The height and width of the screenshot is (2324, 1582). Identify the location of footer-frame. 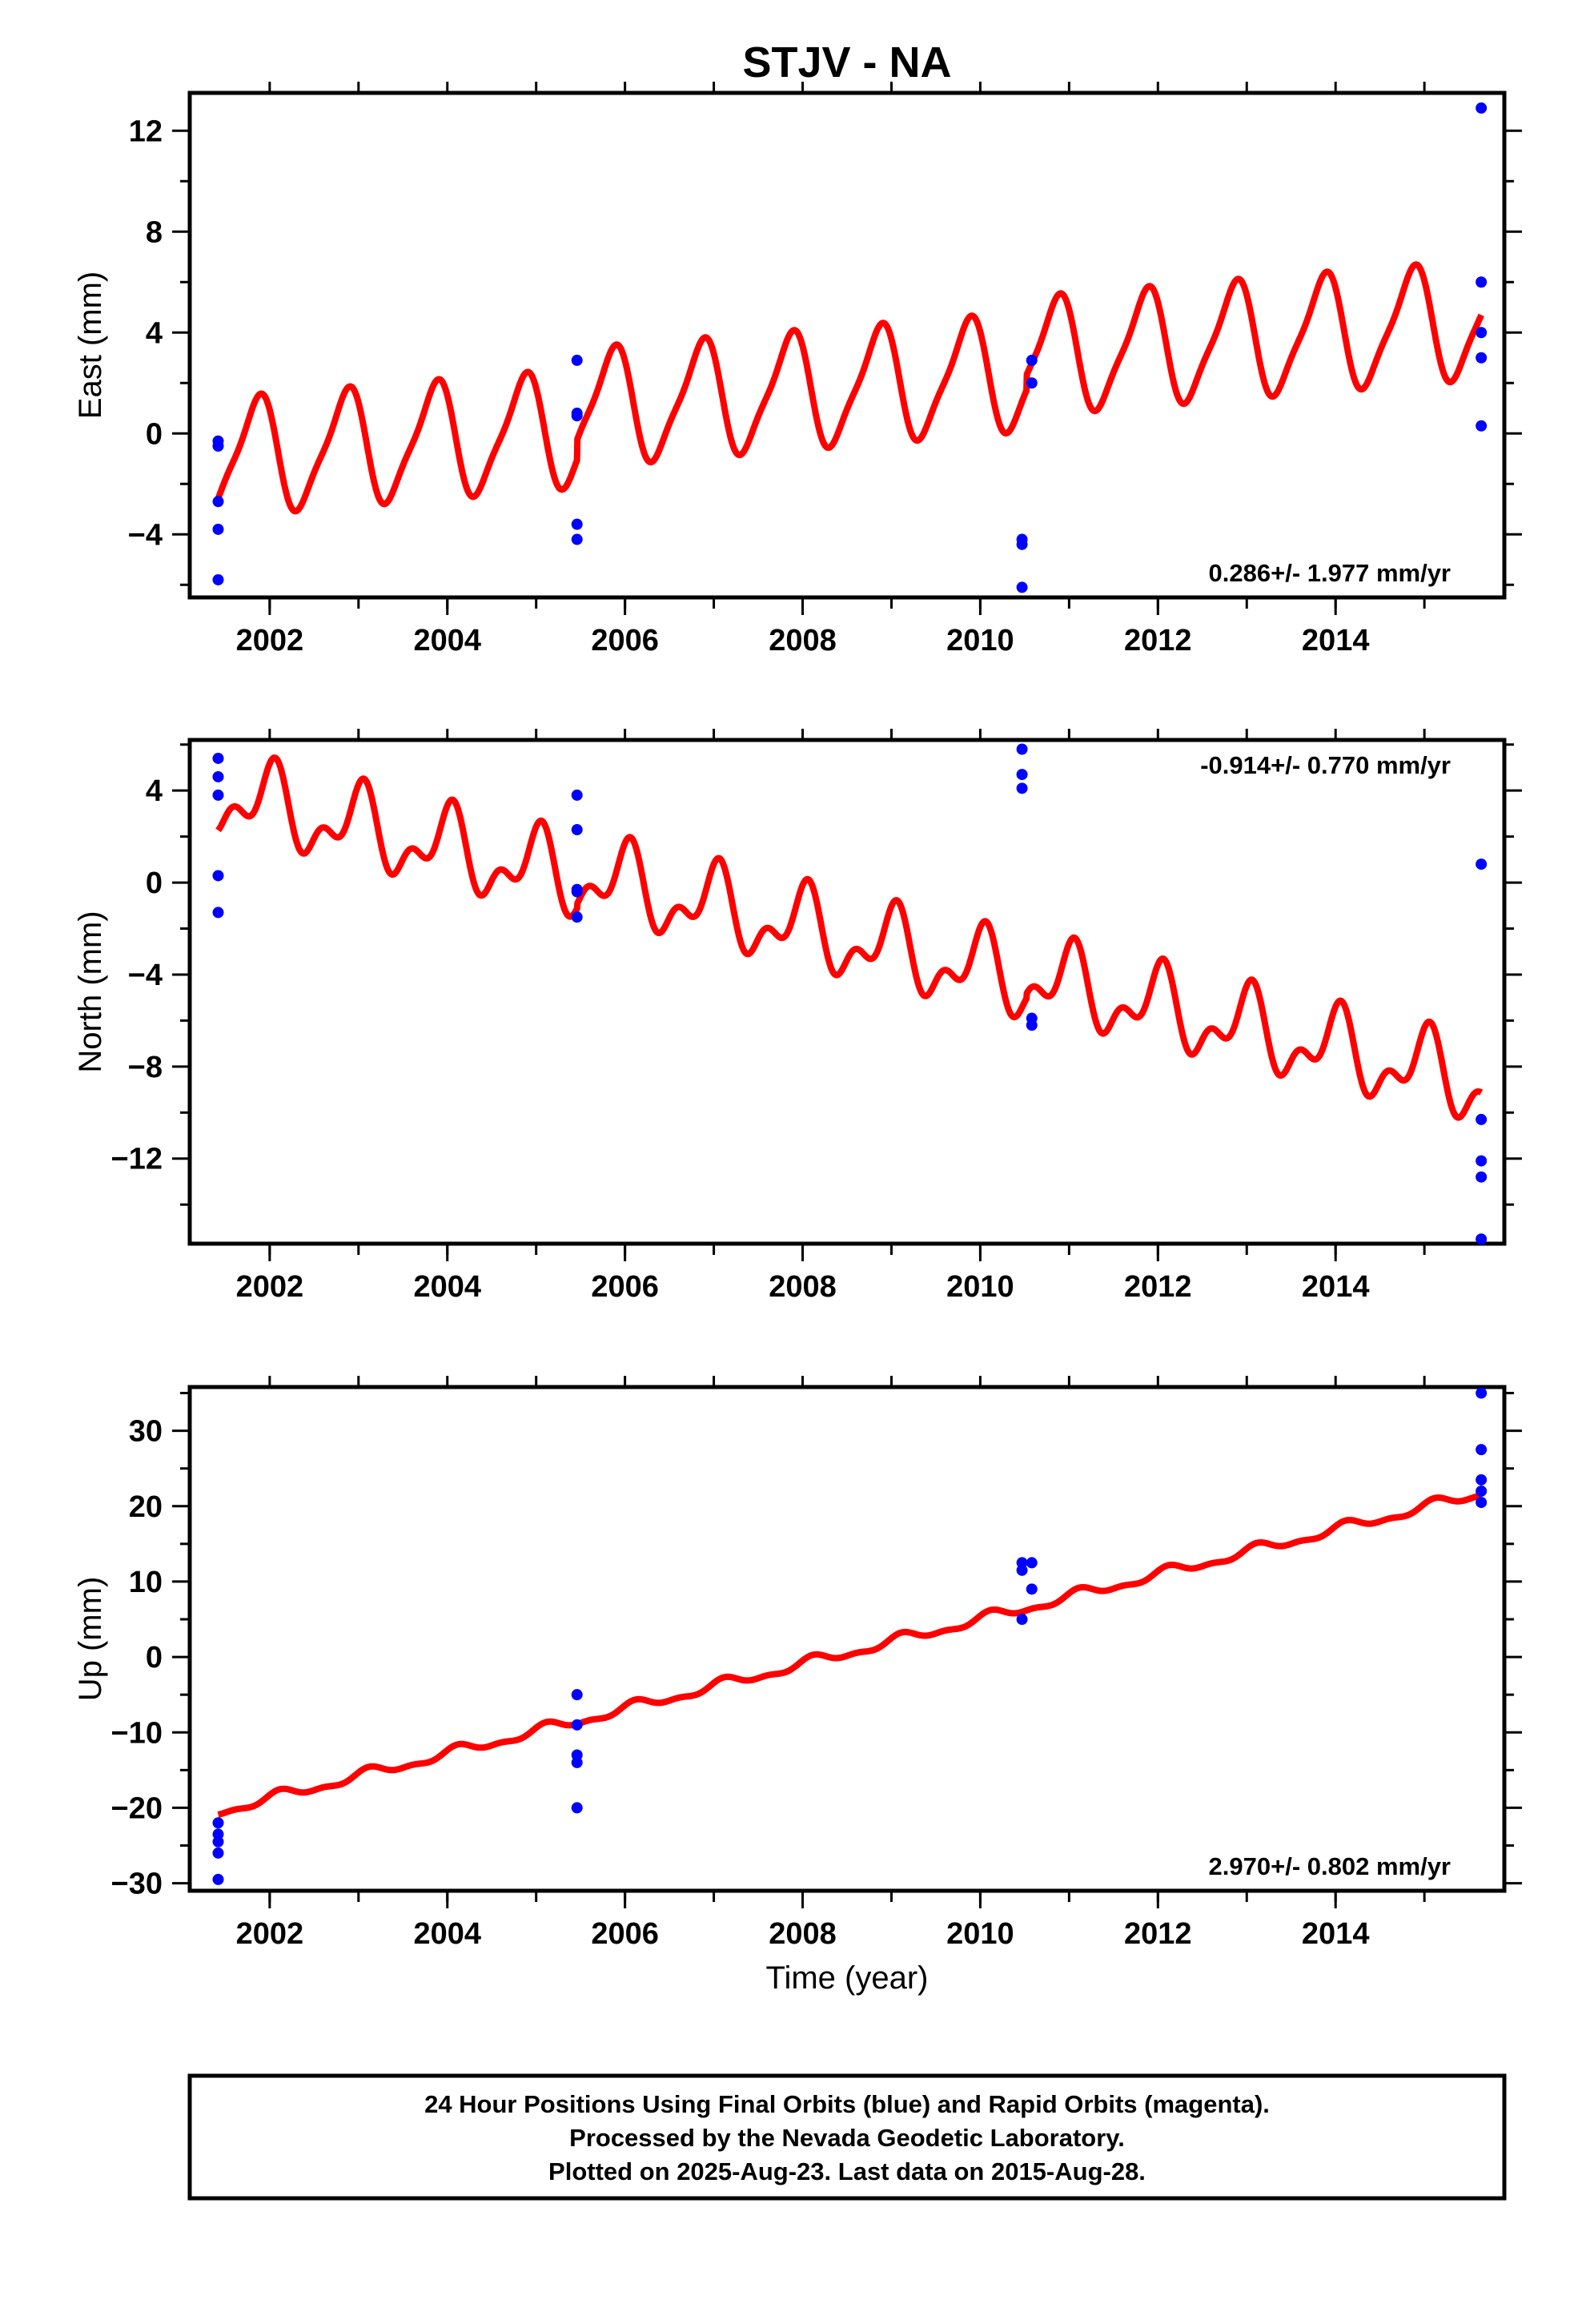
(847, 2137).